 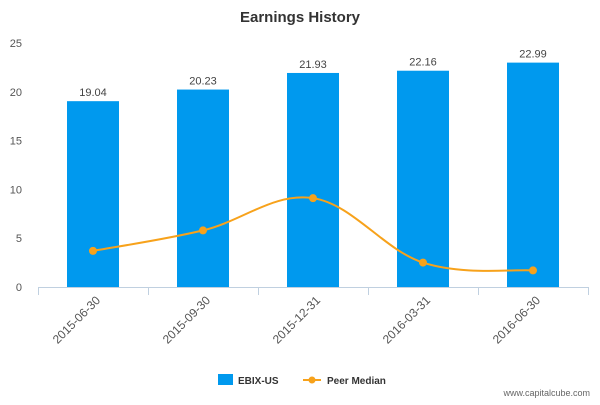 I want to click on x-tick-label: 2015-06-30, so click(x=77, y=320).